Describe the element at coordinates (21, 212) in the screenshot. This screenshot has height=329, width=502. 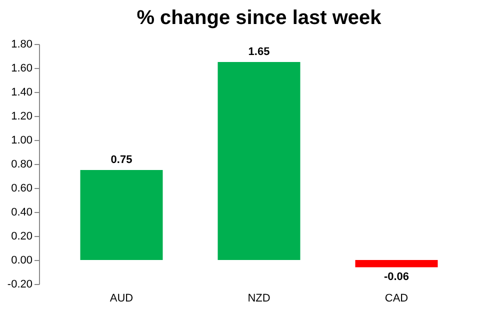
I see `y-tick-label: 0.40` at that location.